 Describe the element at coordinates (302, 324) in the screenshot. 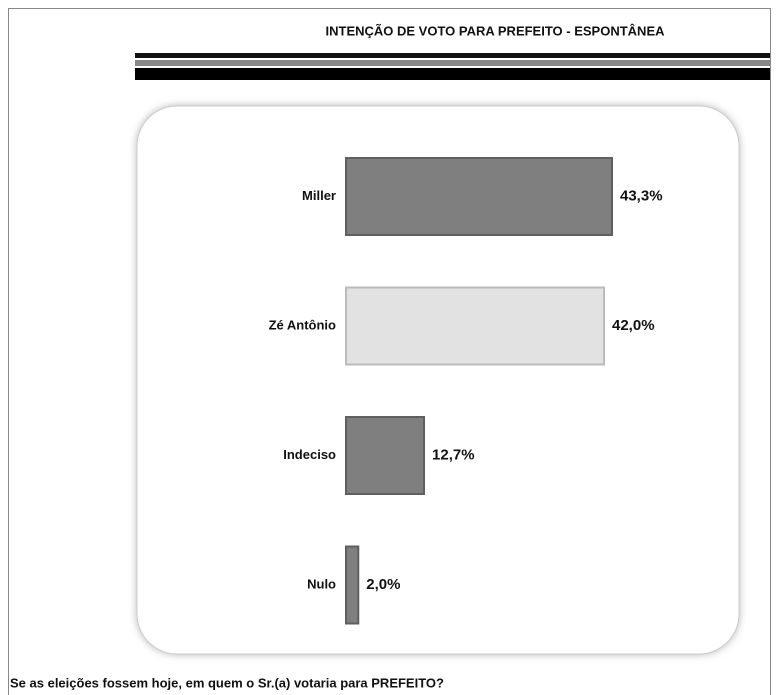

I see `category-label: Zé Antônio` at that location.